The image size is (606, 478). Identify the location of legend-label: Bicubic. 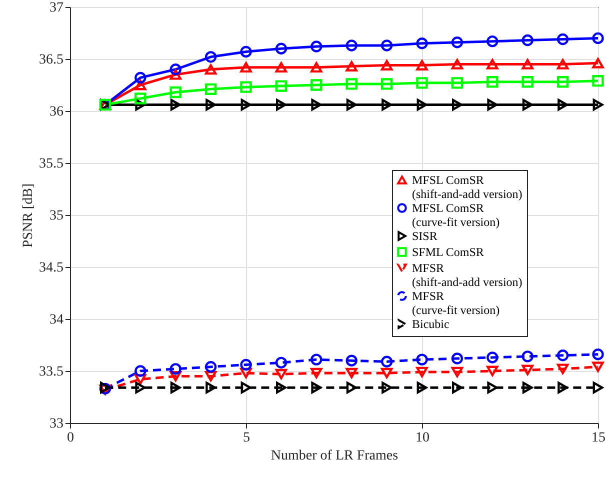
(431, 324).